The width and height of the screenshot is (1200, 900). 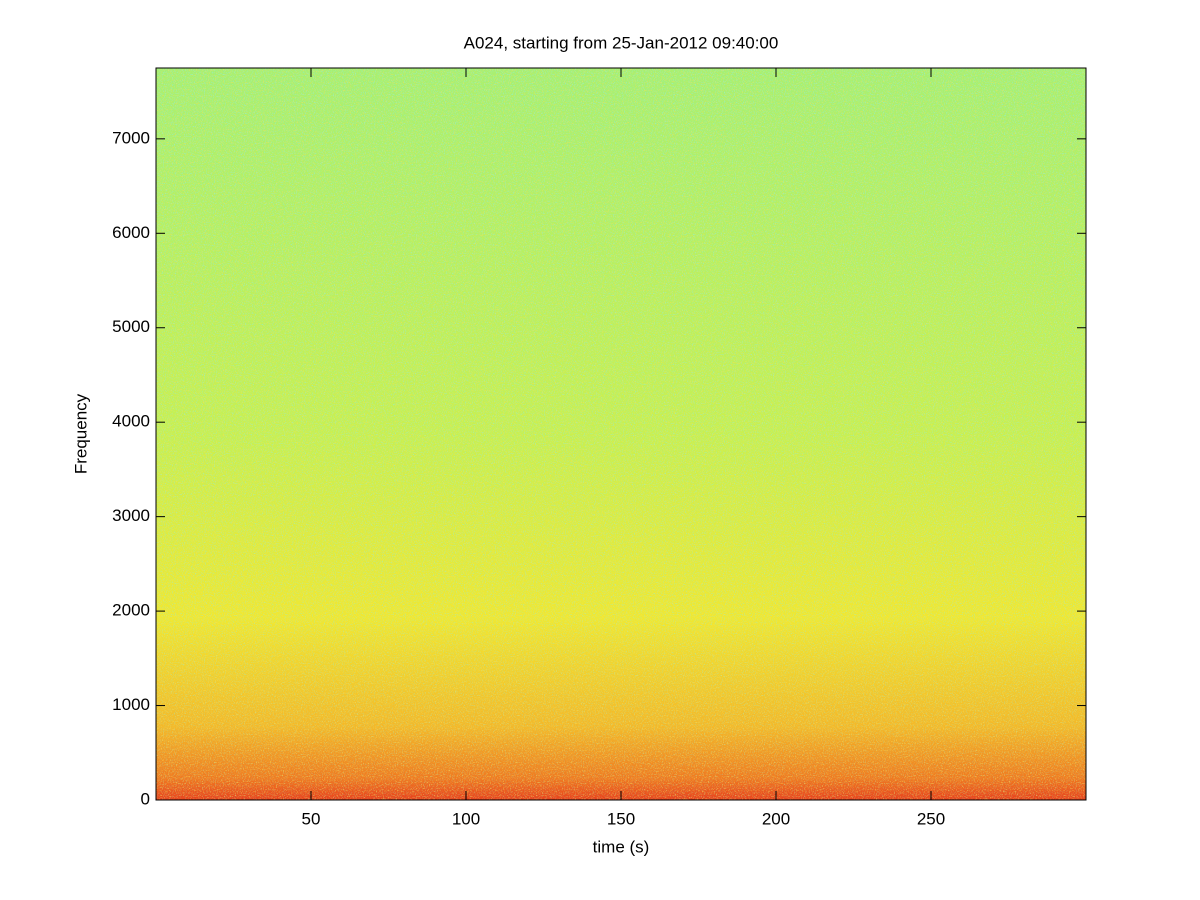 What do you see at coordinates (776, 818) in the screenshot?
I see `x-tick-label: 200` at bounding box center [776, 818].